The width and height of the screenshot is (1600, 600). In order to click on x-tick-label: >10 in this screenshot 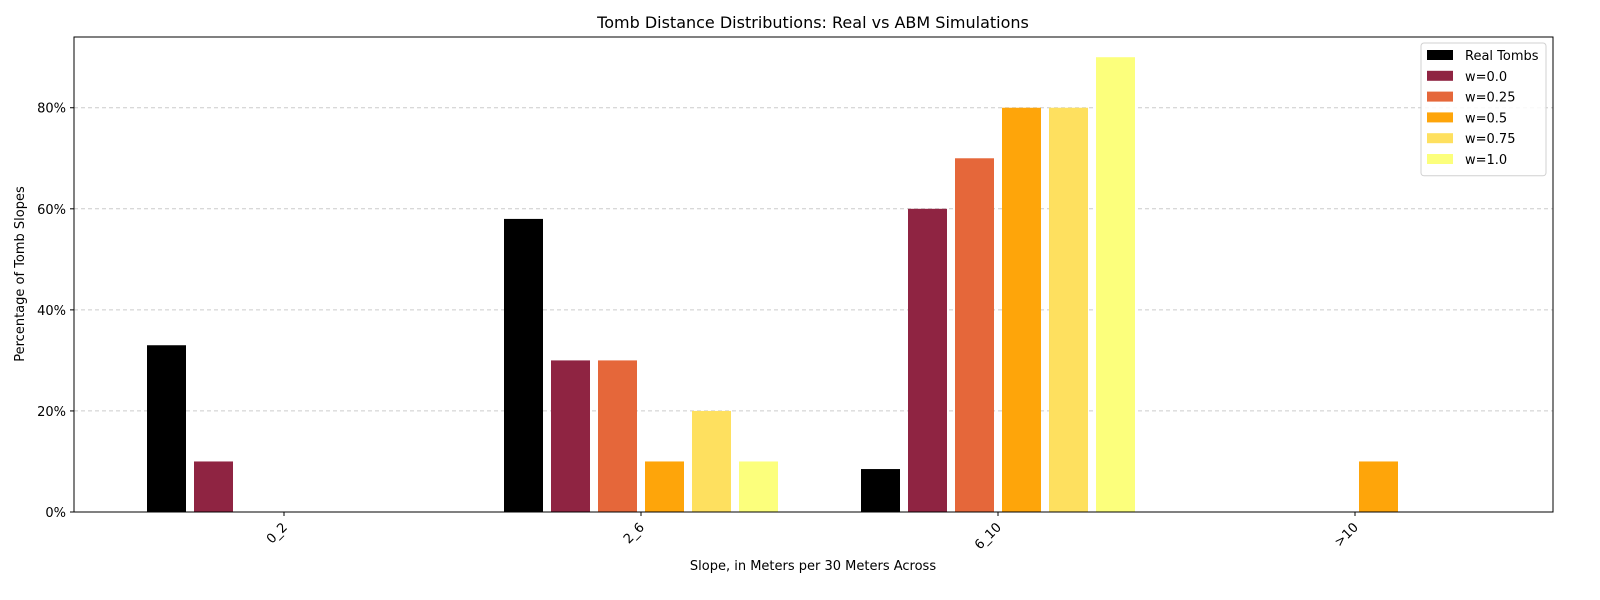, I will do `click(1347, 535)`.